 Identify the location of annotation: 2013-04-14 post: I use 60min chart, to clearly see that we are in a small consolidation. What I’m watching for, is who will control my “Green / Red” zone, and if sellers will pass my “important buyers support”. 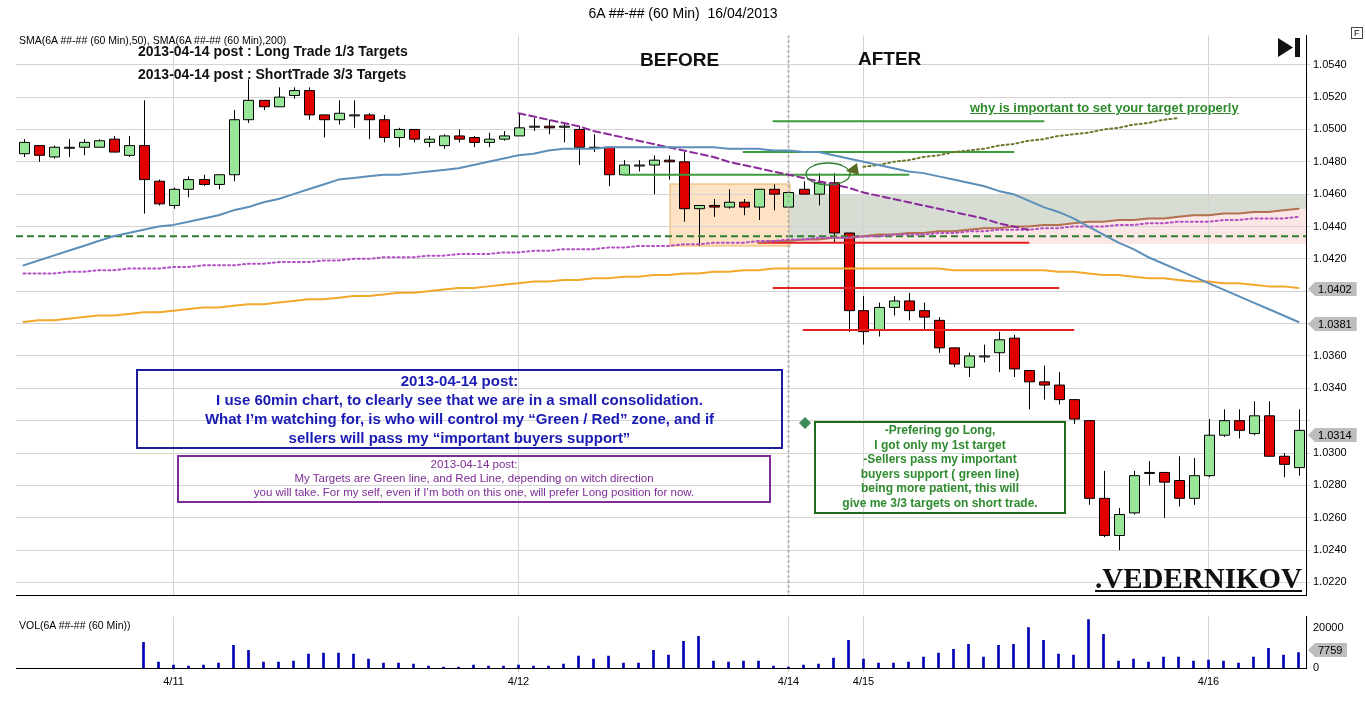
(459, 409).